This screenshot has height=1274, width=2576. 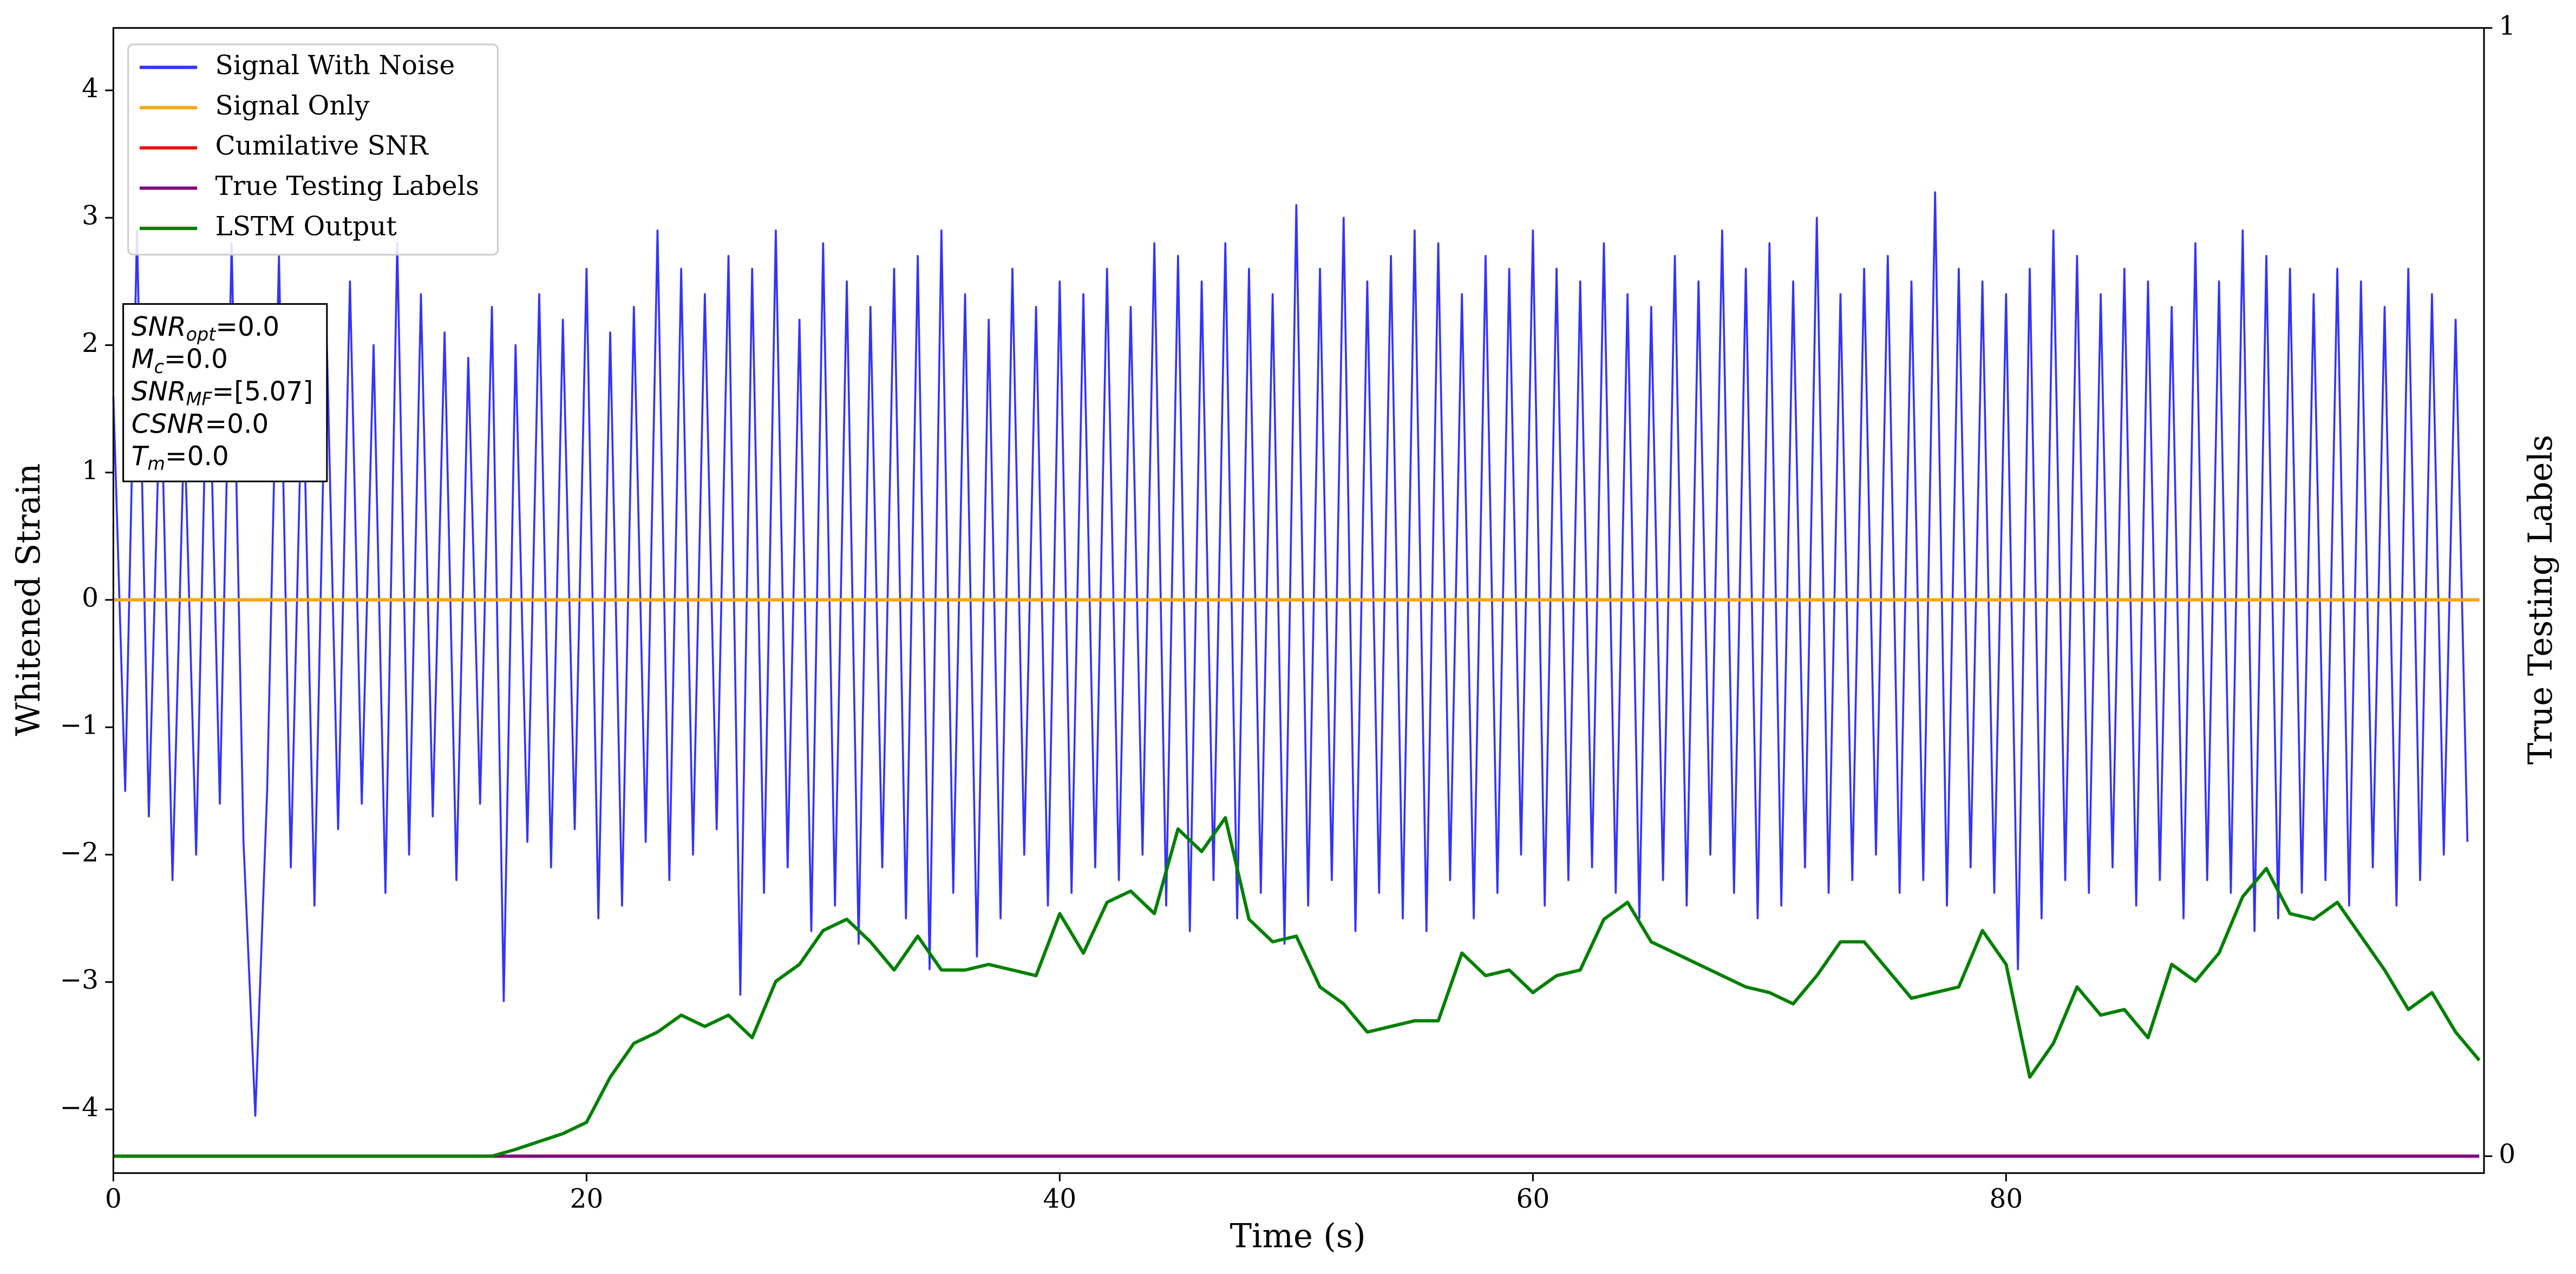 What do you see at coordinates (322, 146) in the screenshot?
I see `legend-label: Cumilative SNR` at bounding box center [322, 146].